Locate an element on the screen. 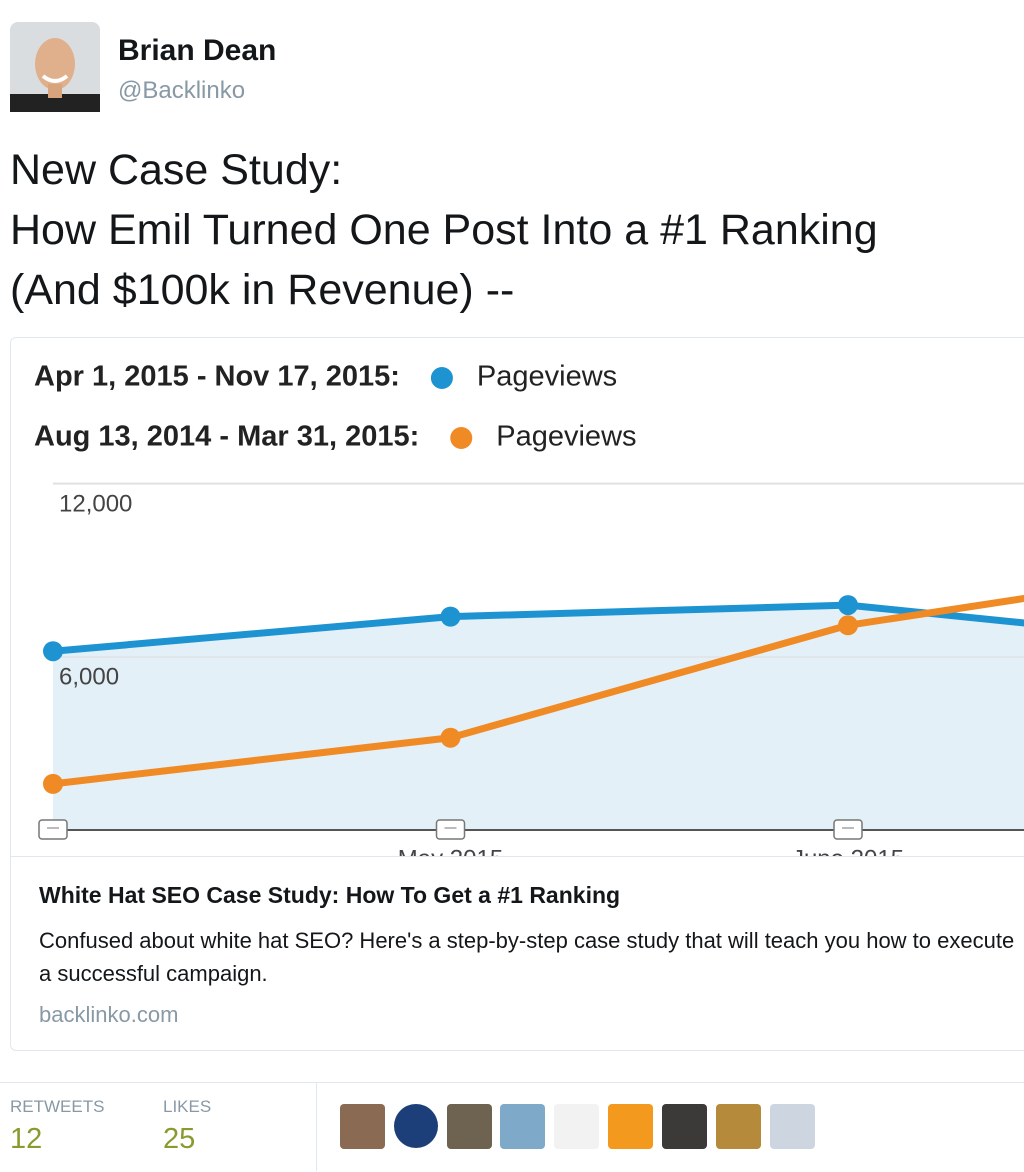 This screenshot has height=1172, width=1024. likers is located at coordinates (577, 1126).